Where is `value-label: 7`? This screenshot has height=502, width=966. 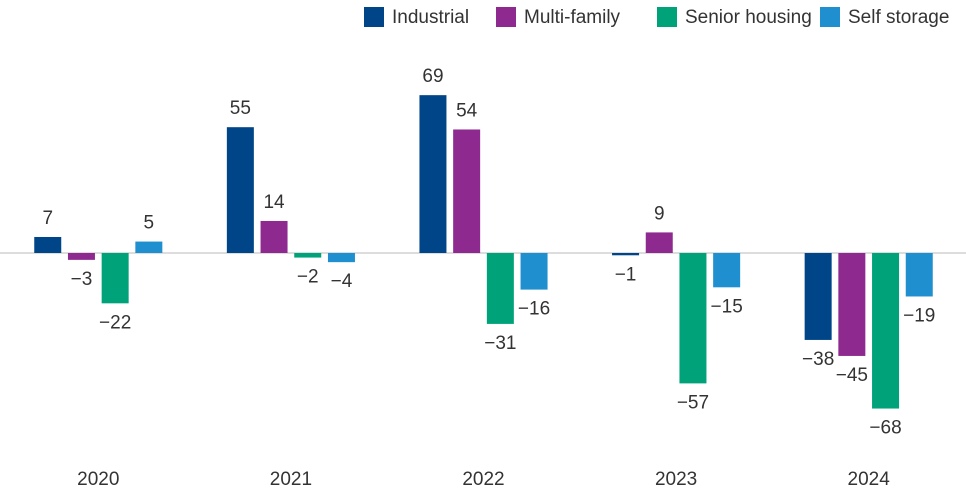
value-label: 7 is located at coordinates (47, 218).